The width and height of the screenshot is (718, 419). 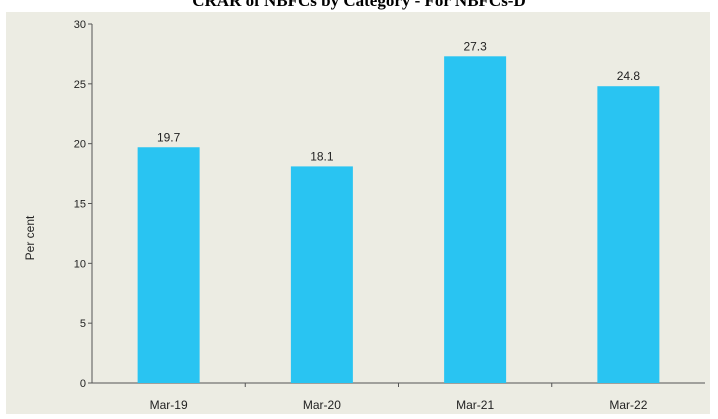 What do you see at coordinates (322, 156) in the screenshot?
I see `data-label: 18.1` at bounding box center [322, 156].